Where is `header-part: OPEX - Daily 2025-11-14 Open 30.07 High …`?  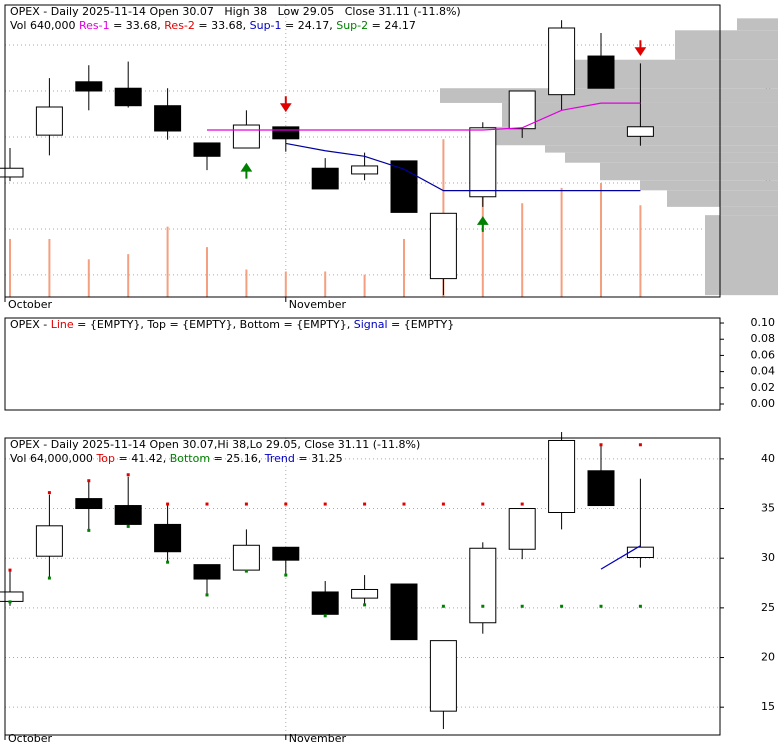
header-part: OPEX - Daily 2025-11-14 Open 30.07 High … is located at coordinates (235, 11).